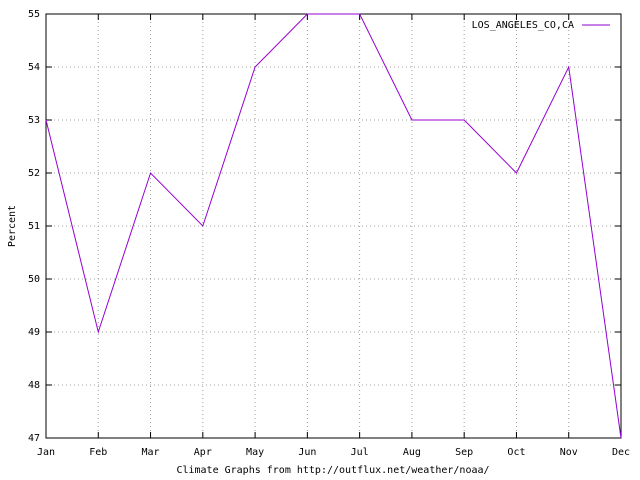  What do you see at coordinates (523, 25) in the screenshot?
I see `legend-label: LOS_ANGELES_CO,CA` at bounding box center [523, 25].